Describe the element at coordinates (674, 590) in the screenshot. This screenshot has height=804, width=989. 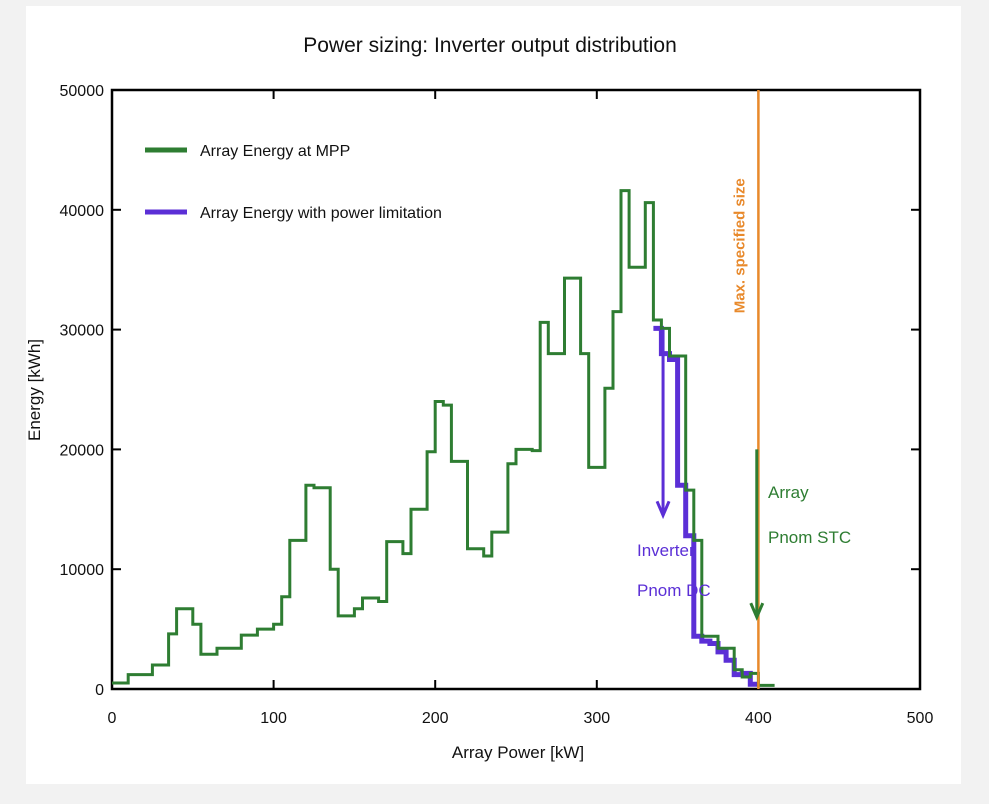
I see `inverter-label-line2: Pnom DC` at that location.